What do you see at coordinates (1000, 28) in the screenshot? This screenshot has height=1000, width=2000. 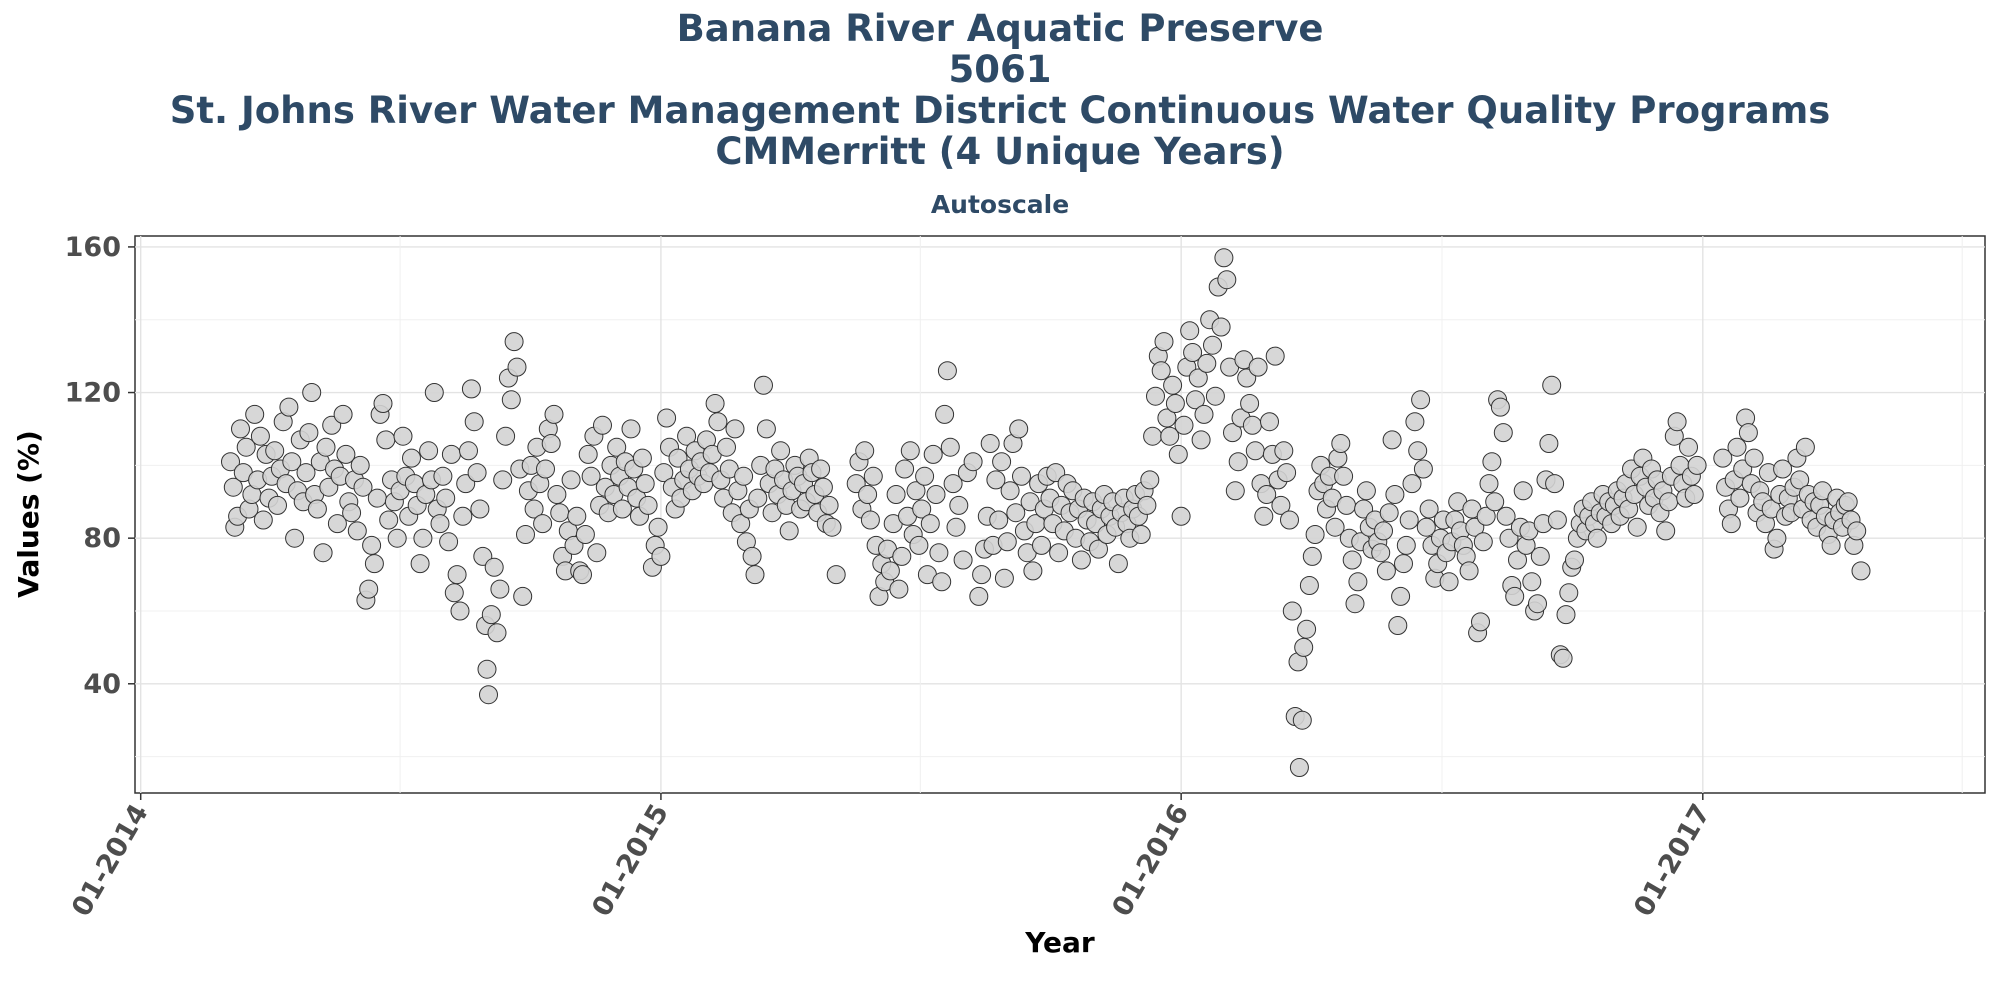 I see `title-line-1: Banana River Aquatic Preserve` at bounding box center [1000, 28].